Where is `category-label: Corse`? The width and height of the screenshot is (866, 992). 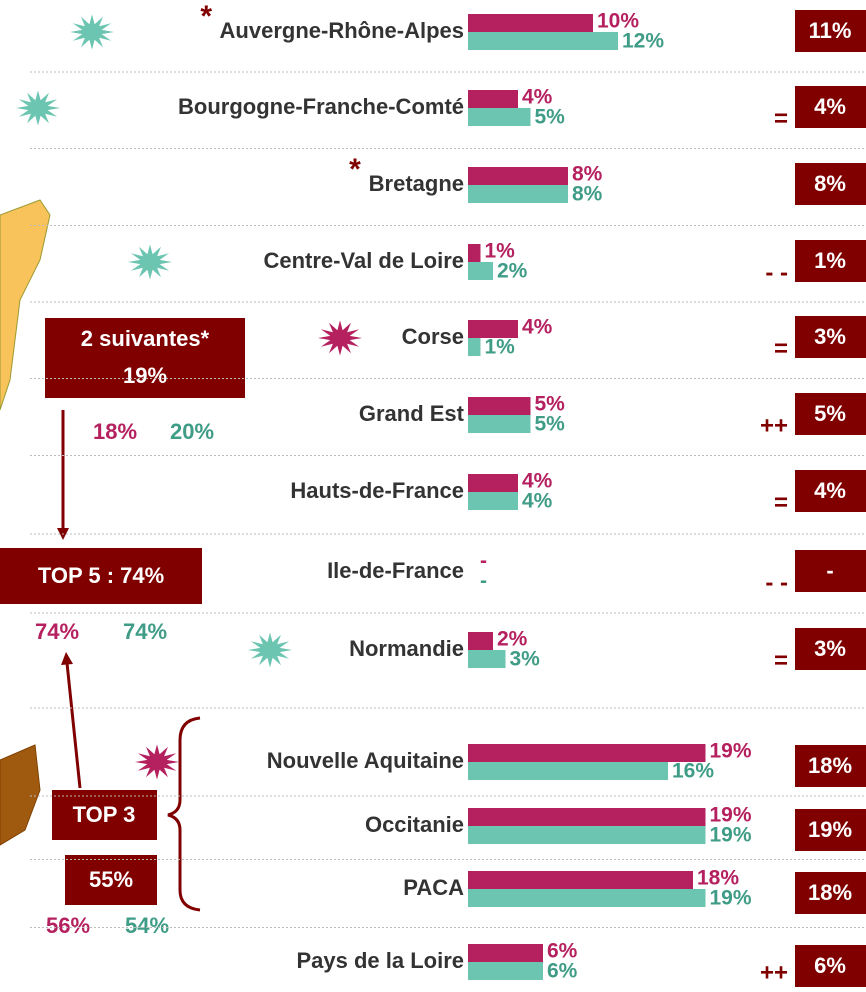 category-label: Corse is located at coordinates (433, 336).